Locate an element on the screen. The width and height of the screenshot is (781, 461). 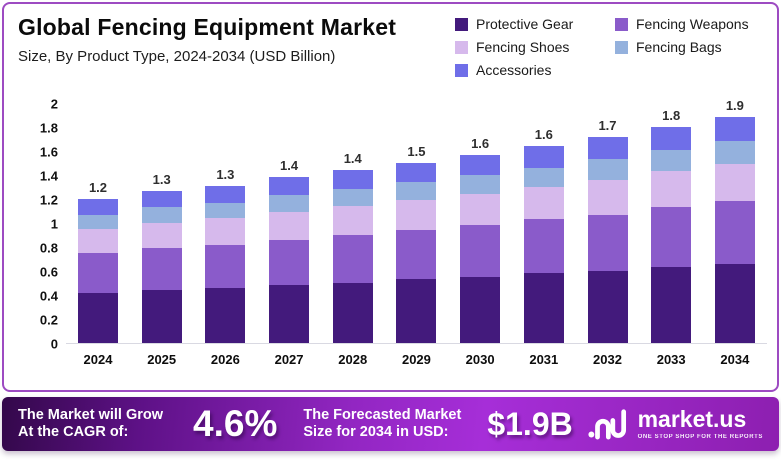
legend-label: Fencing Bags is located at coordinates (679, 47).